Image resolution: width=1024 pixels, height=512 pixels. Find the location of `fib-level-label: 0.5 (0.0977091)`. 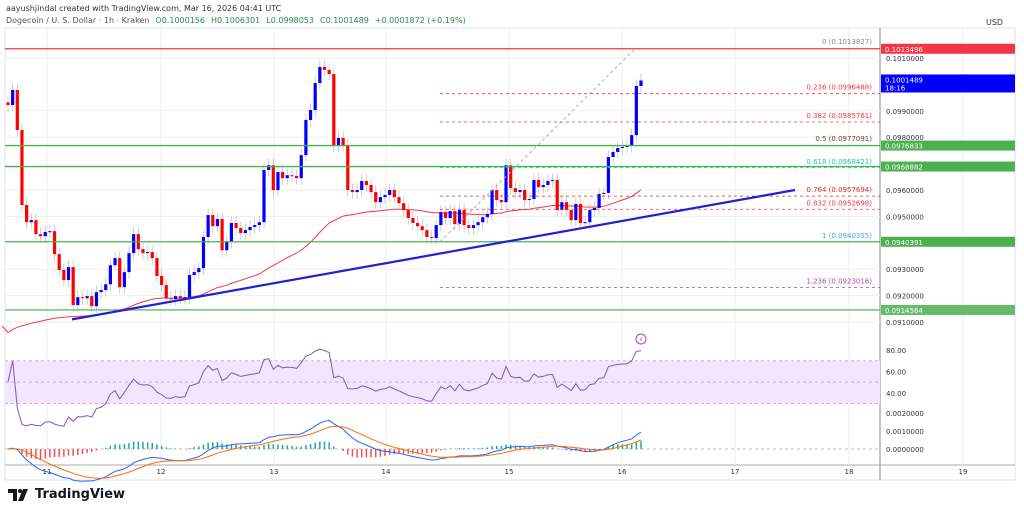

fib-level-label: 0.5 (0.0977091) is located at coordinates (843, 139).